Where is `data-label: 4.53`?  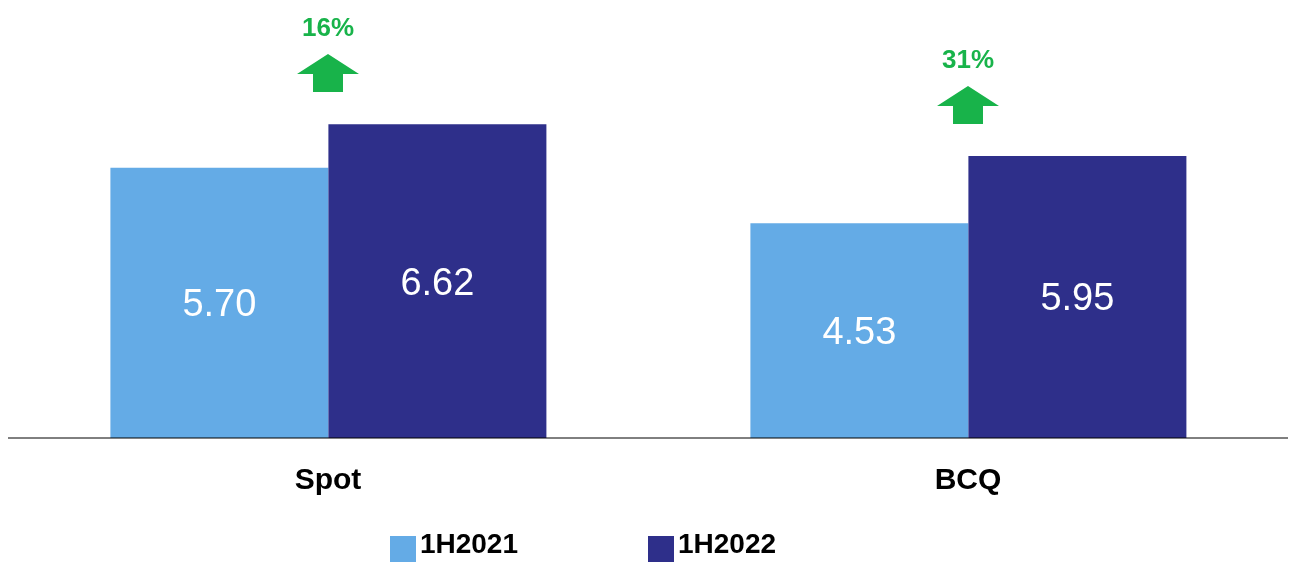 data-label: 4.53 is located at coordinates (859, 331).